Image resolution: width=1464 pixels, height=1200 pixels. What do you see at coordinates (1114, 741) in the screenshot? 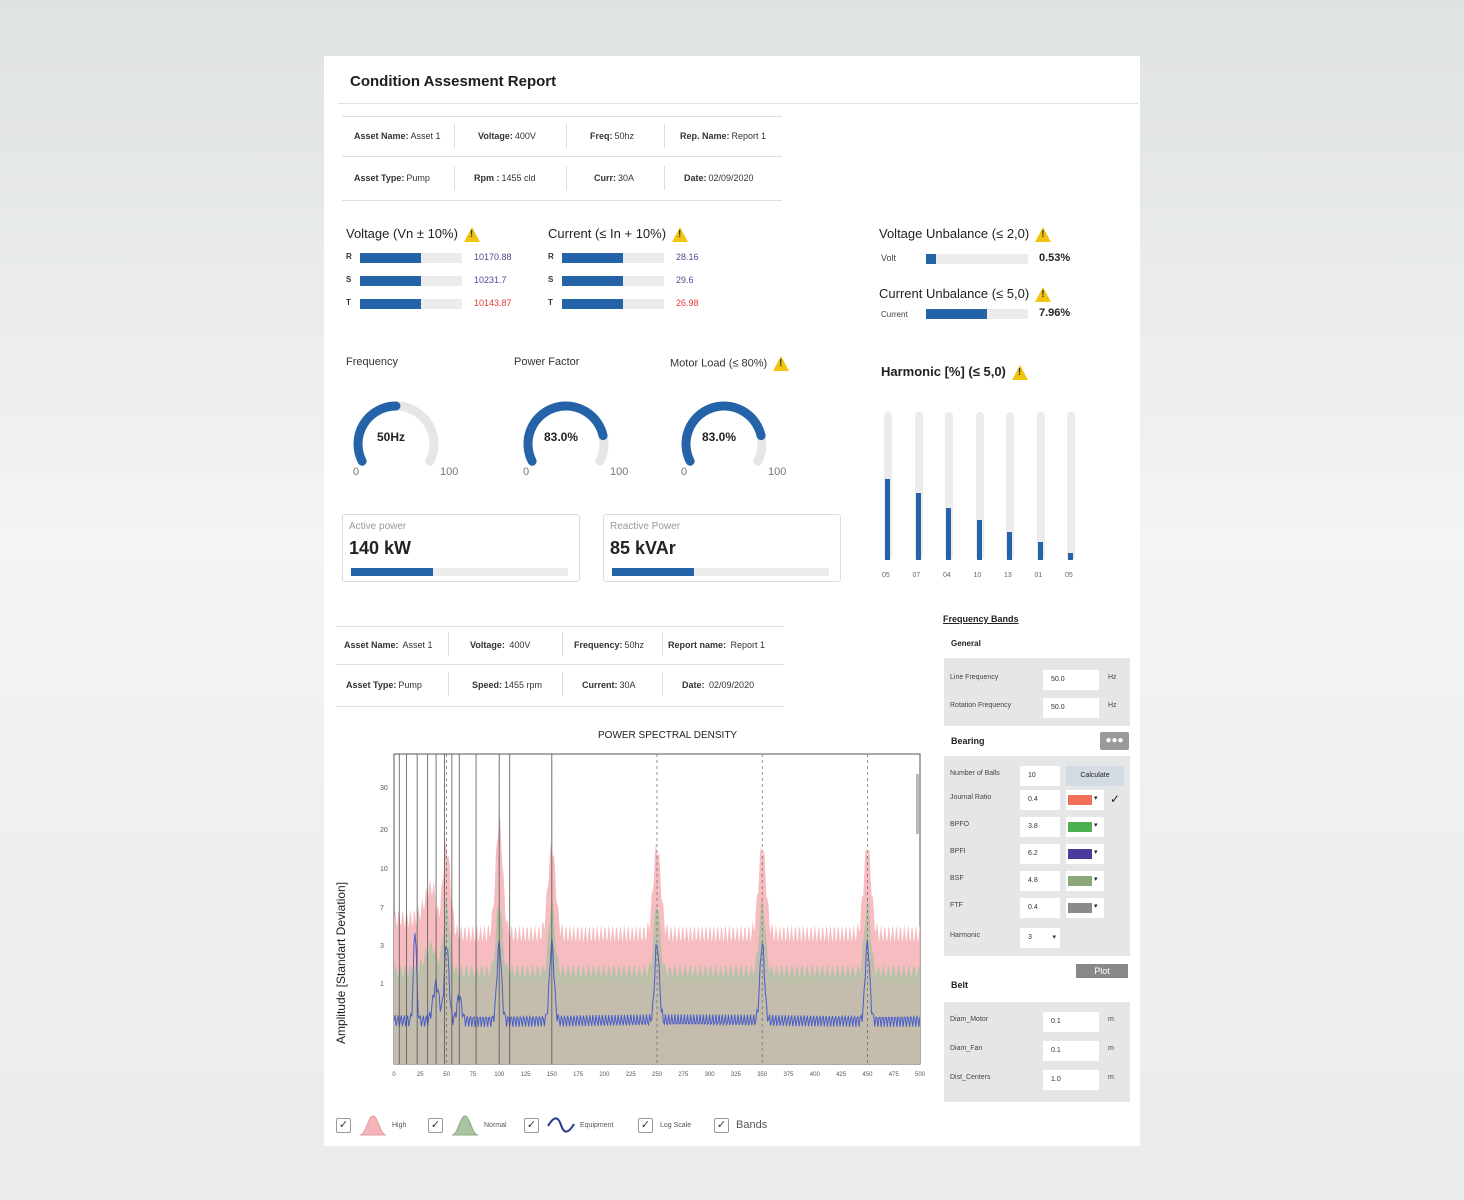
I see `more-options-button: ●●●` at bounding box center [1114, 741].